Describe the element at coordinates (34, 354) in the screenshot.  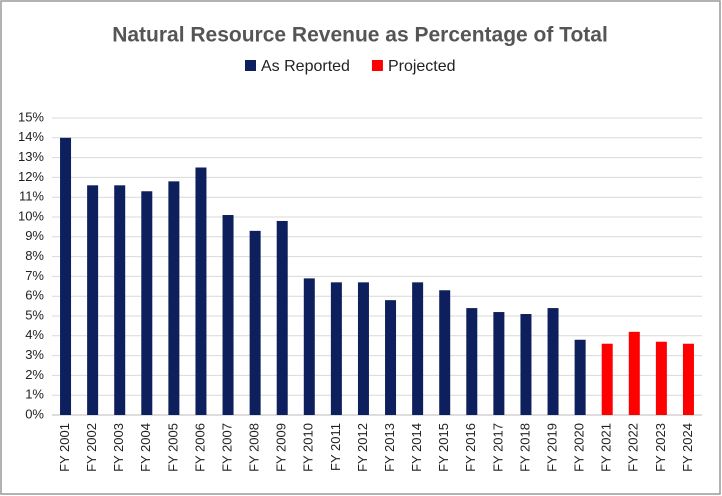
I see `y-tick-label: 3%` at that location.